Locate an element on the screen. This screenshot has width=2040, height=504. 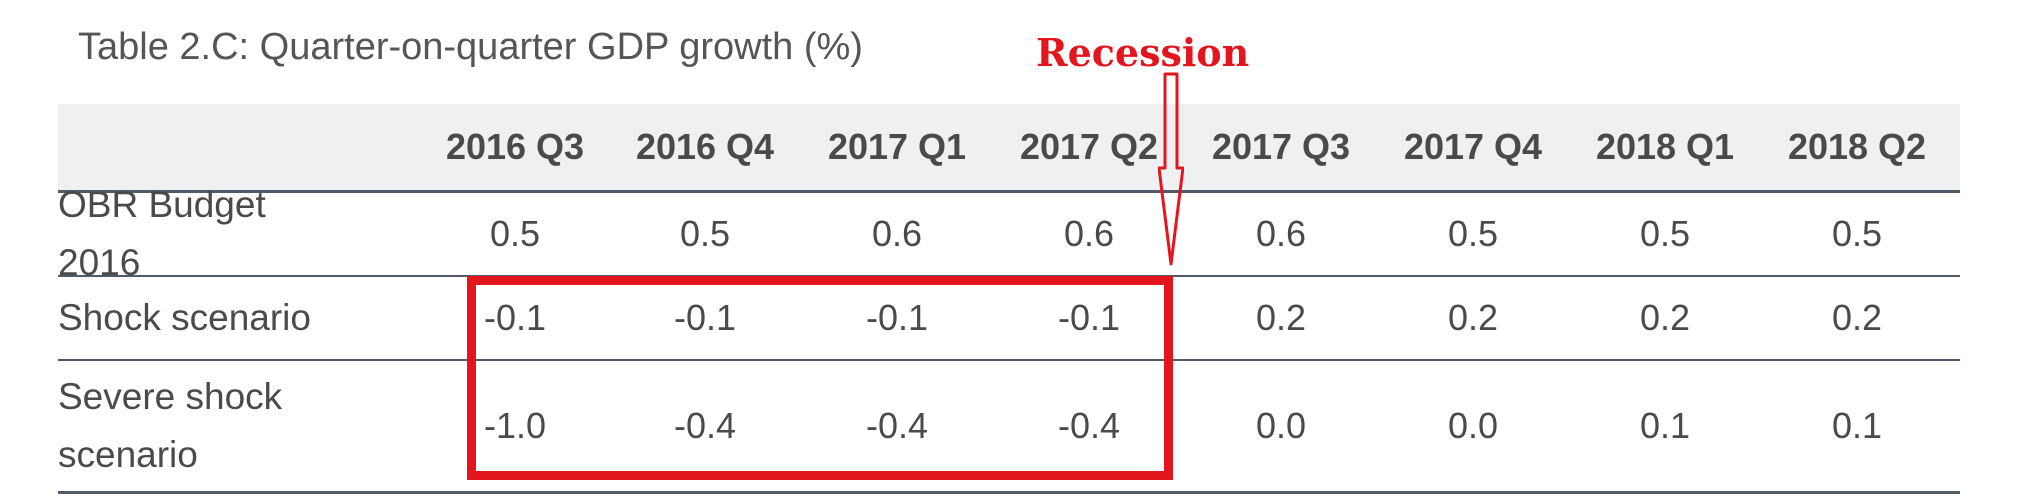
row-label-text: Shock scenario is located at coordinates (184, 317).